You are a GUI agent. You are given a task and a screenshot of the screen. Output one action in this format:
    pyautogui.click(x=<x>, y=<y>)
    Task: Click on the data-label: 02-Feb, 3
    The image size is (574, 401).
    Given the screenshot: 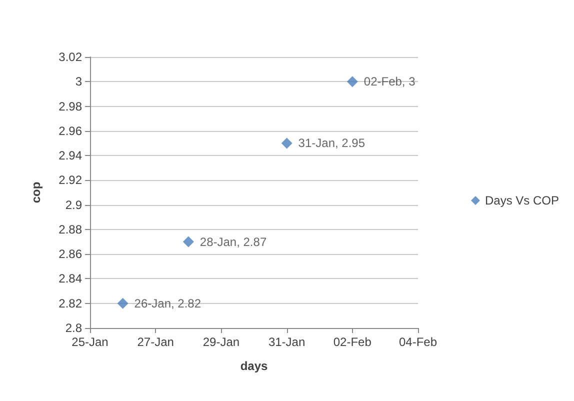 What is the action you would take?
    pyautogui.click(x=390, y=81)
    